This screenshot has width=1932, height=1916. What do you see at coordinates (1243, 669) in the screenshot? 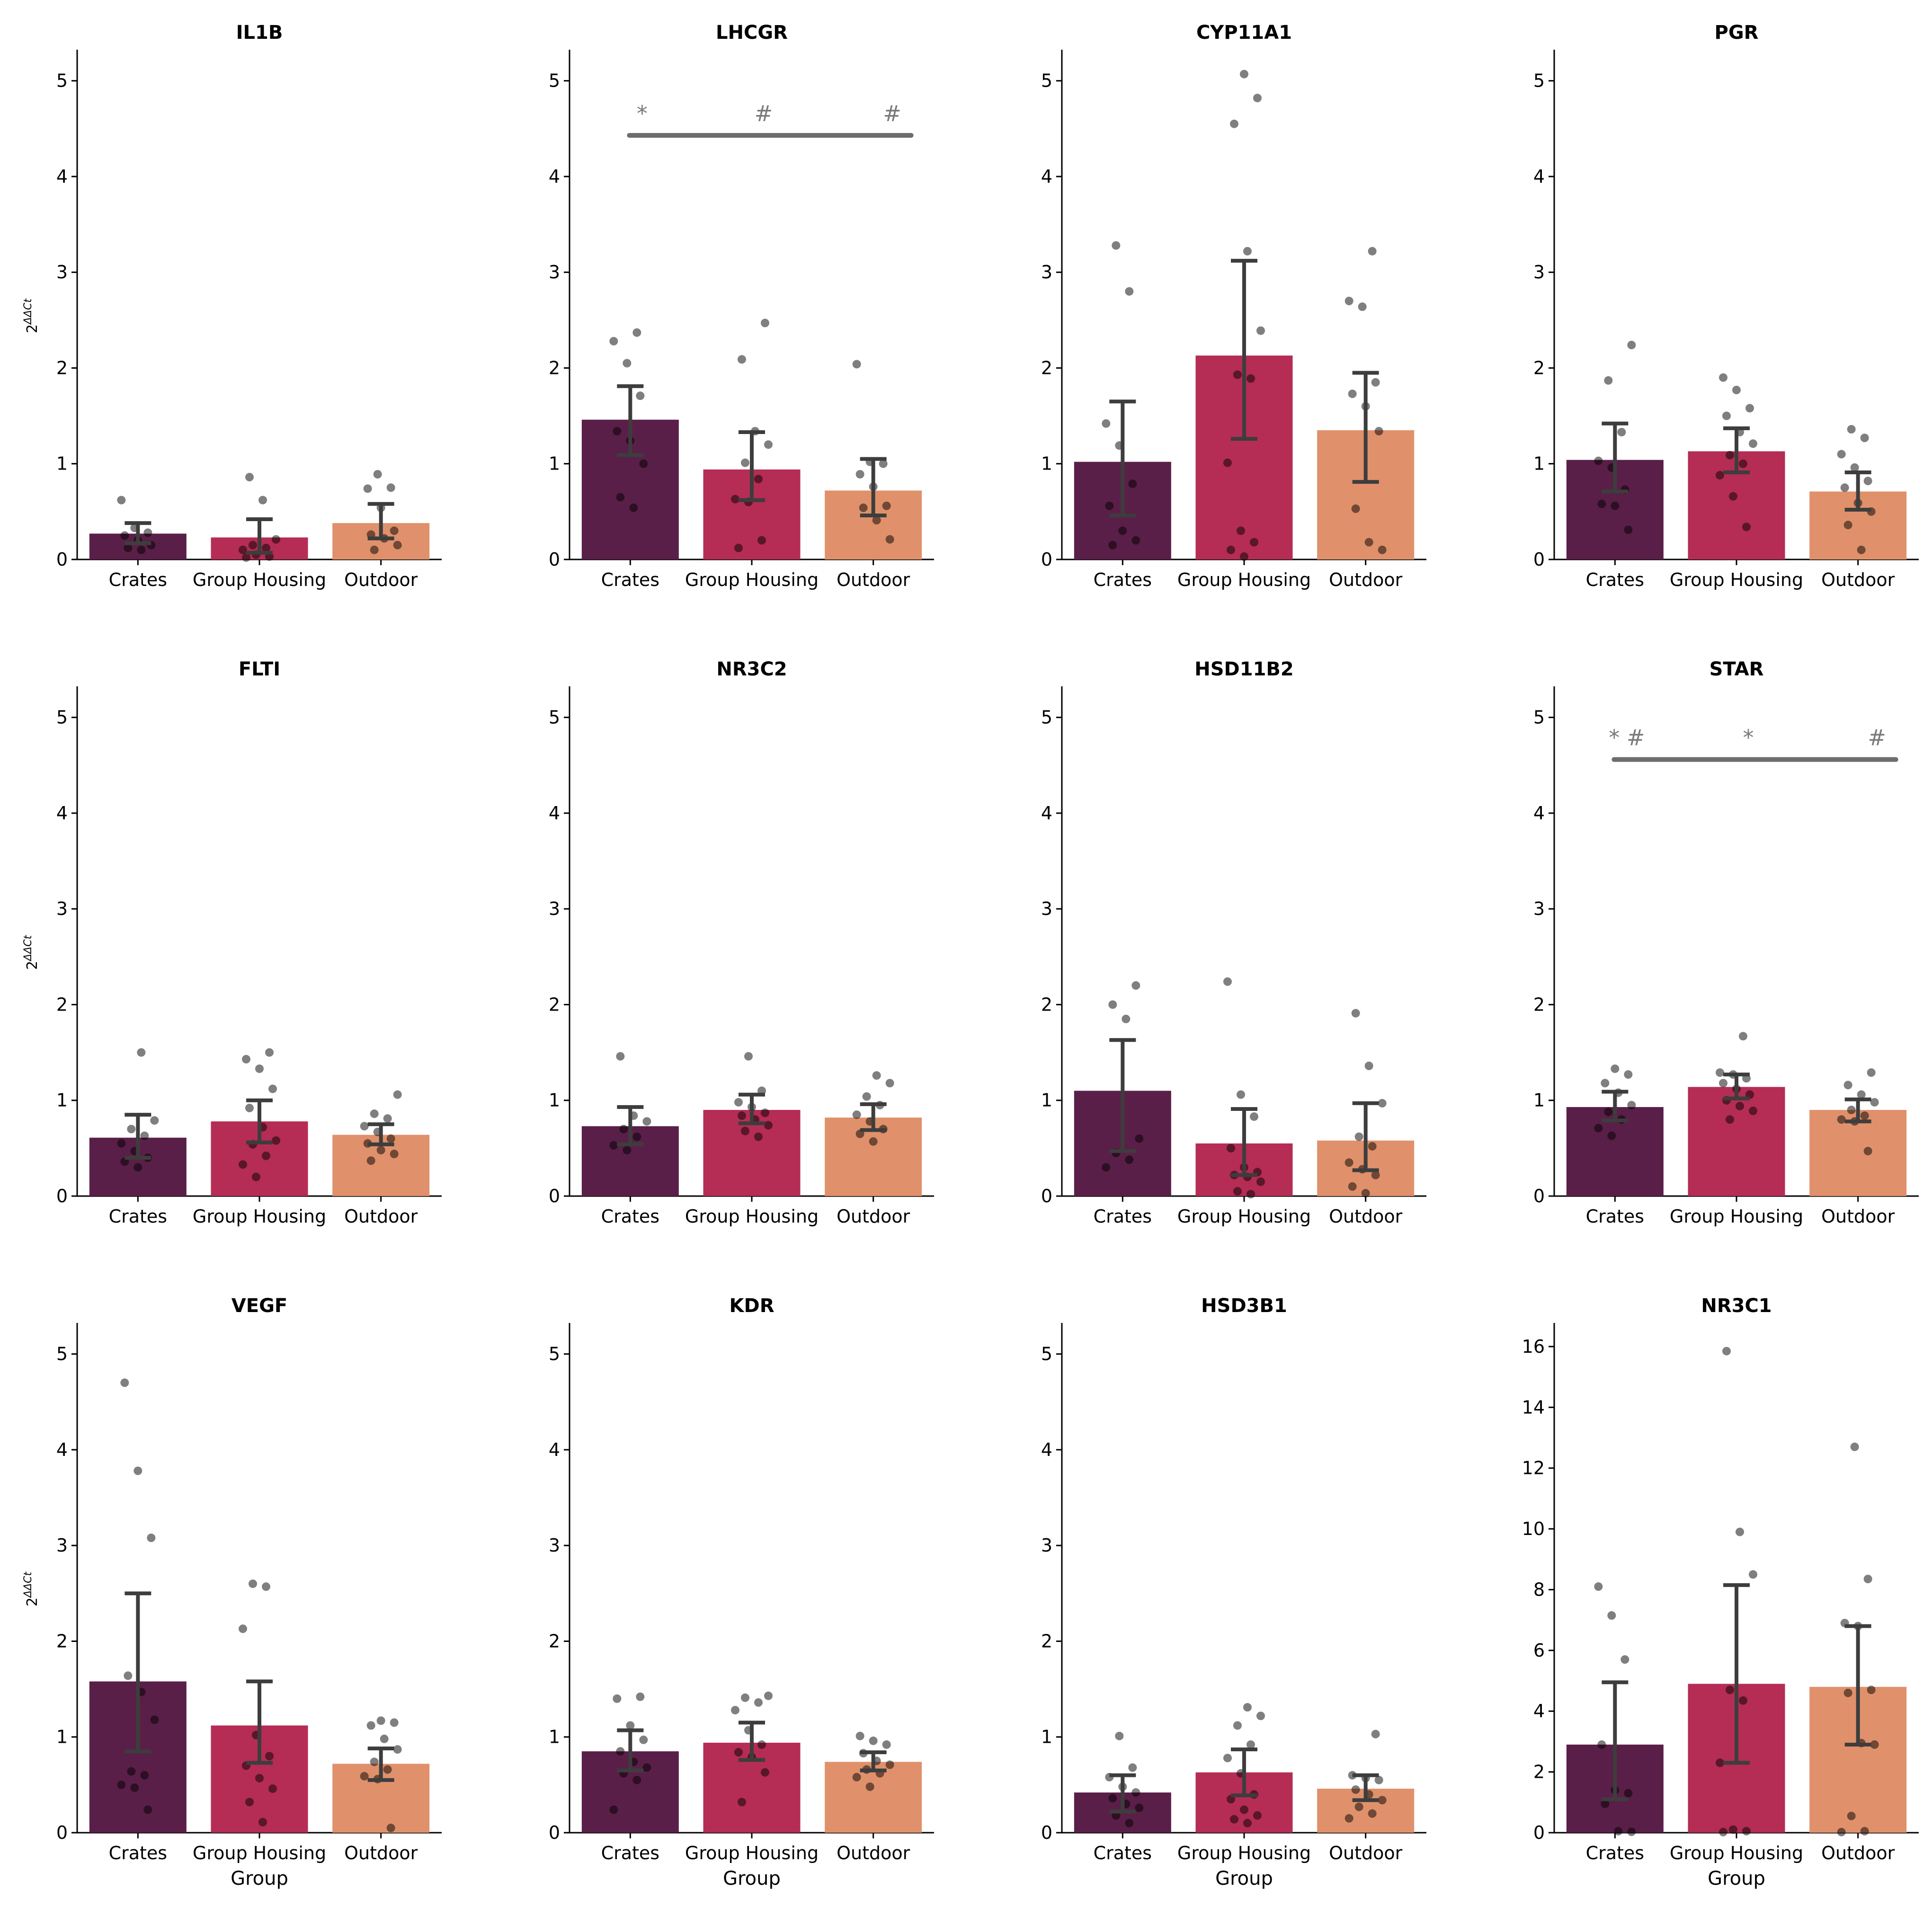
I see `panel-title: HSD11B2` at bounding box center [1243, 669].